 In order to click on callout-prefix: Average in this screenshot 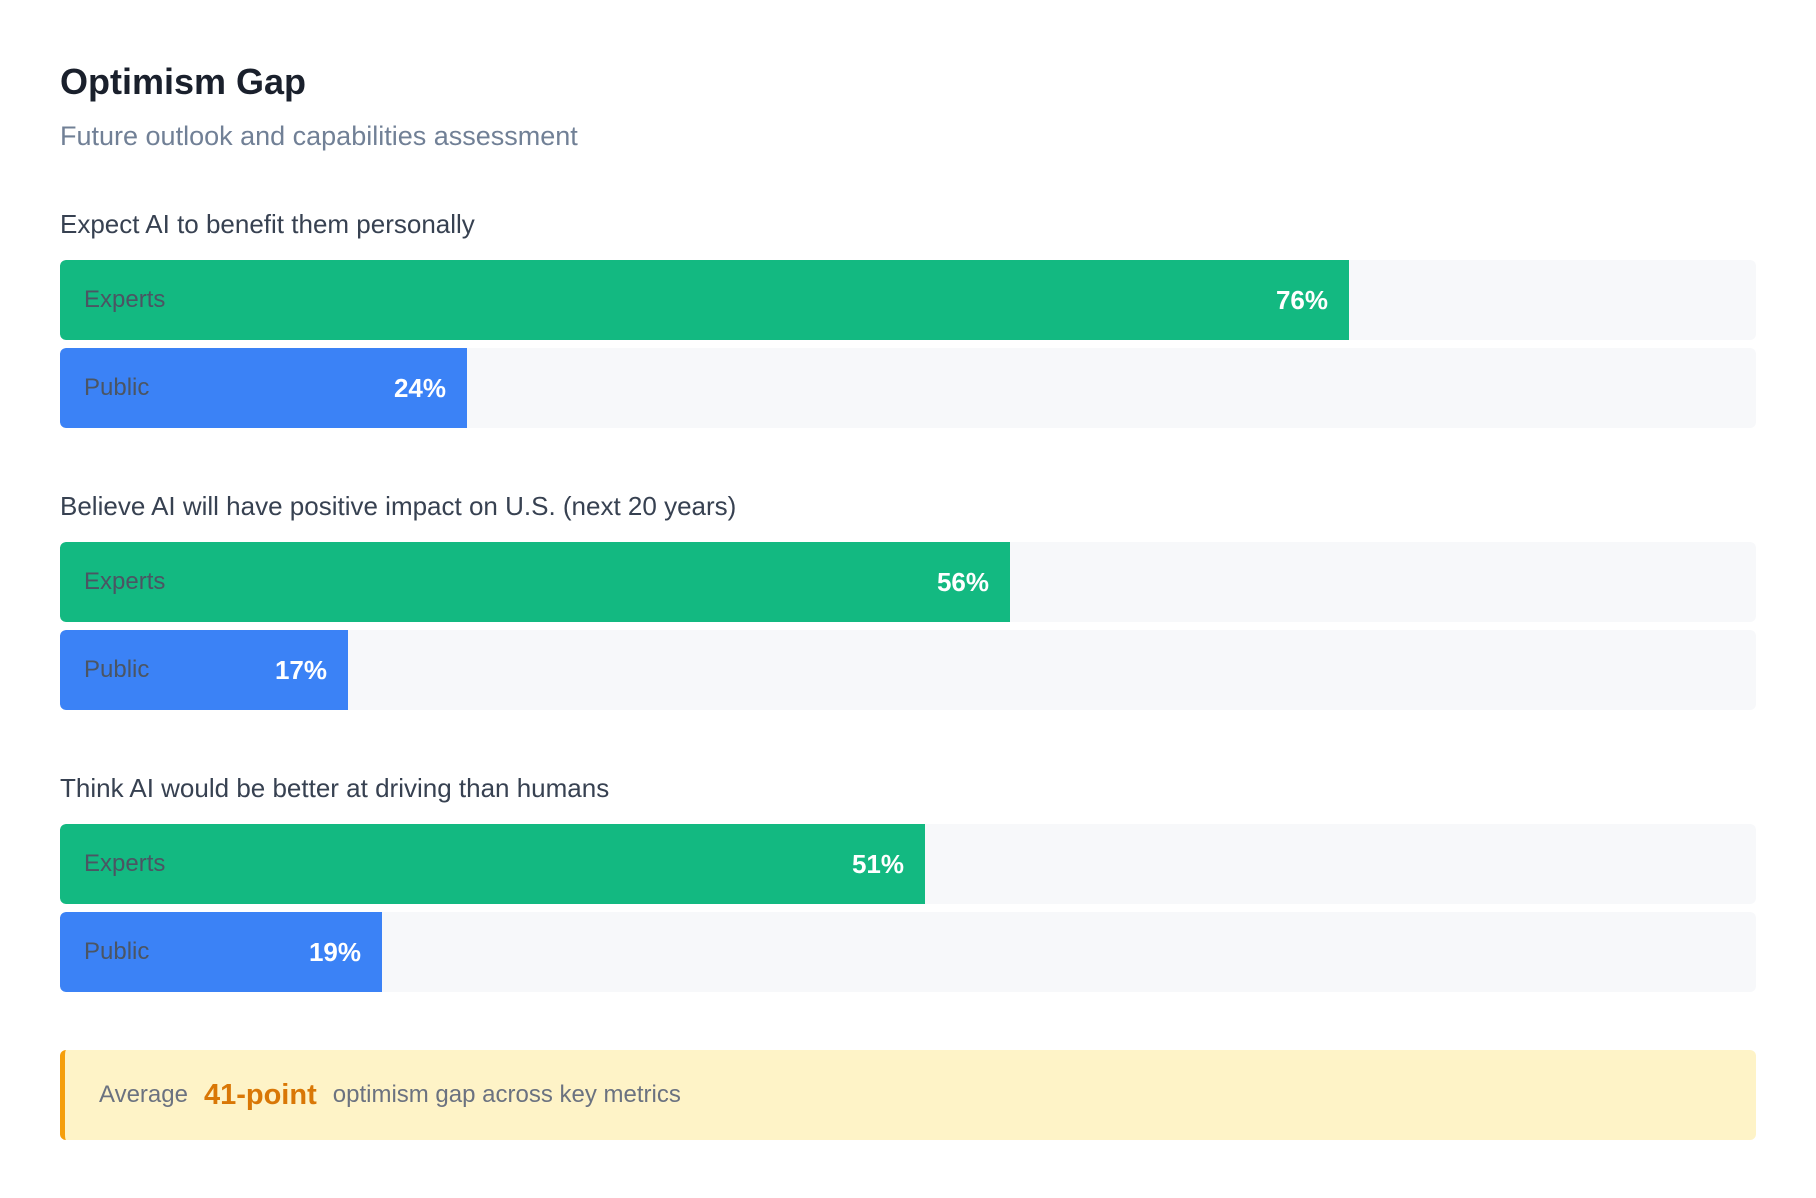, I will do `click(143, 1094)`.